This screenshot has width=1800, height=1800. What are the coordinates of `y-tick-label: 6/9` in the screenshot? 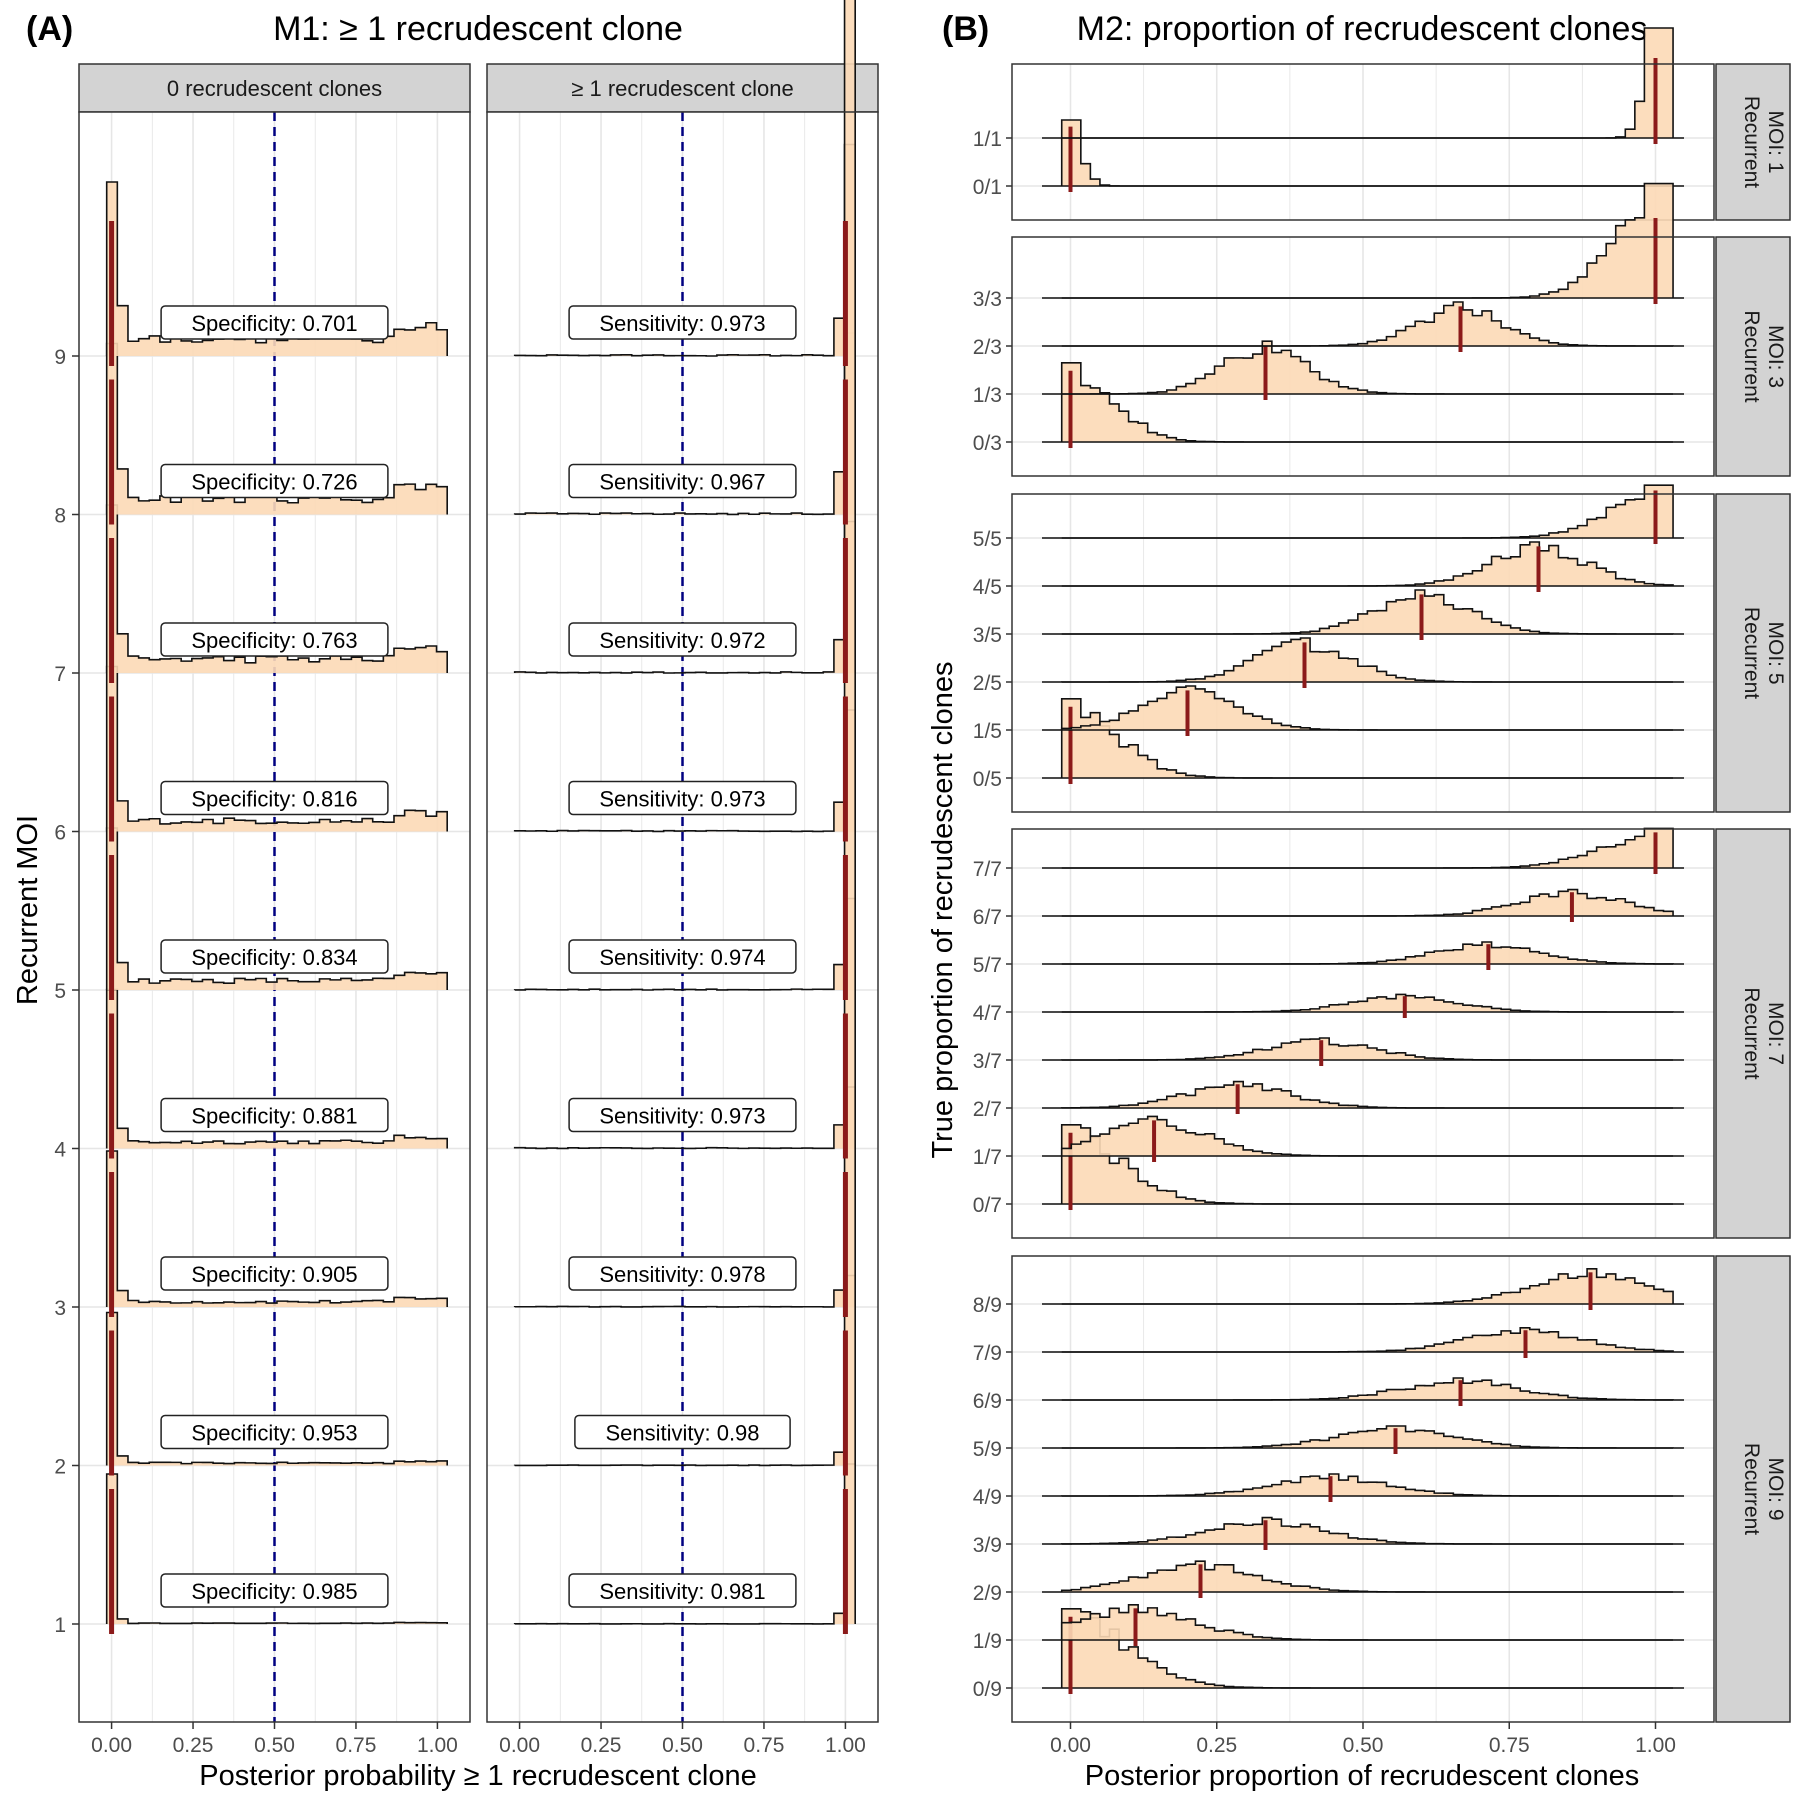 It's located at (987, 1401).